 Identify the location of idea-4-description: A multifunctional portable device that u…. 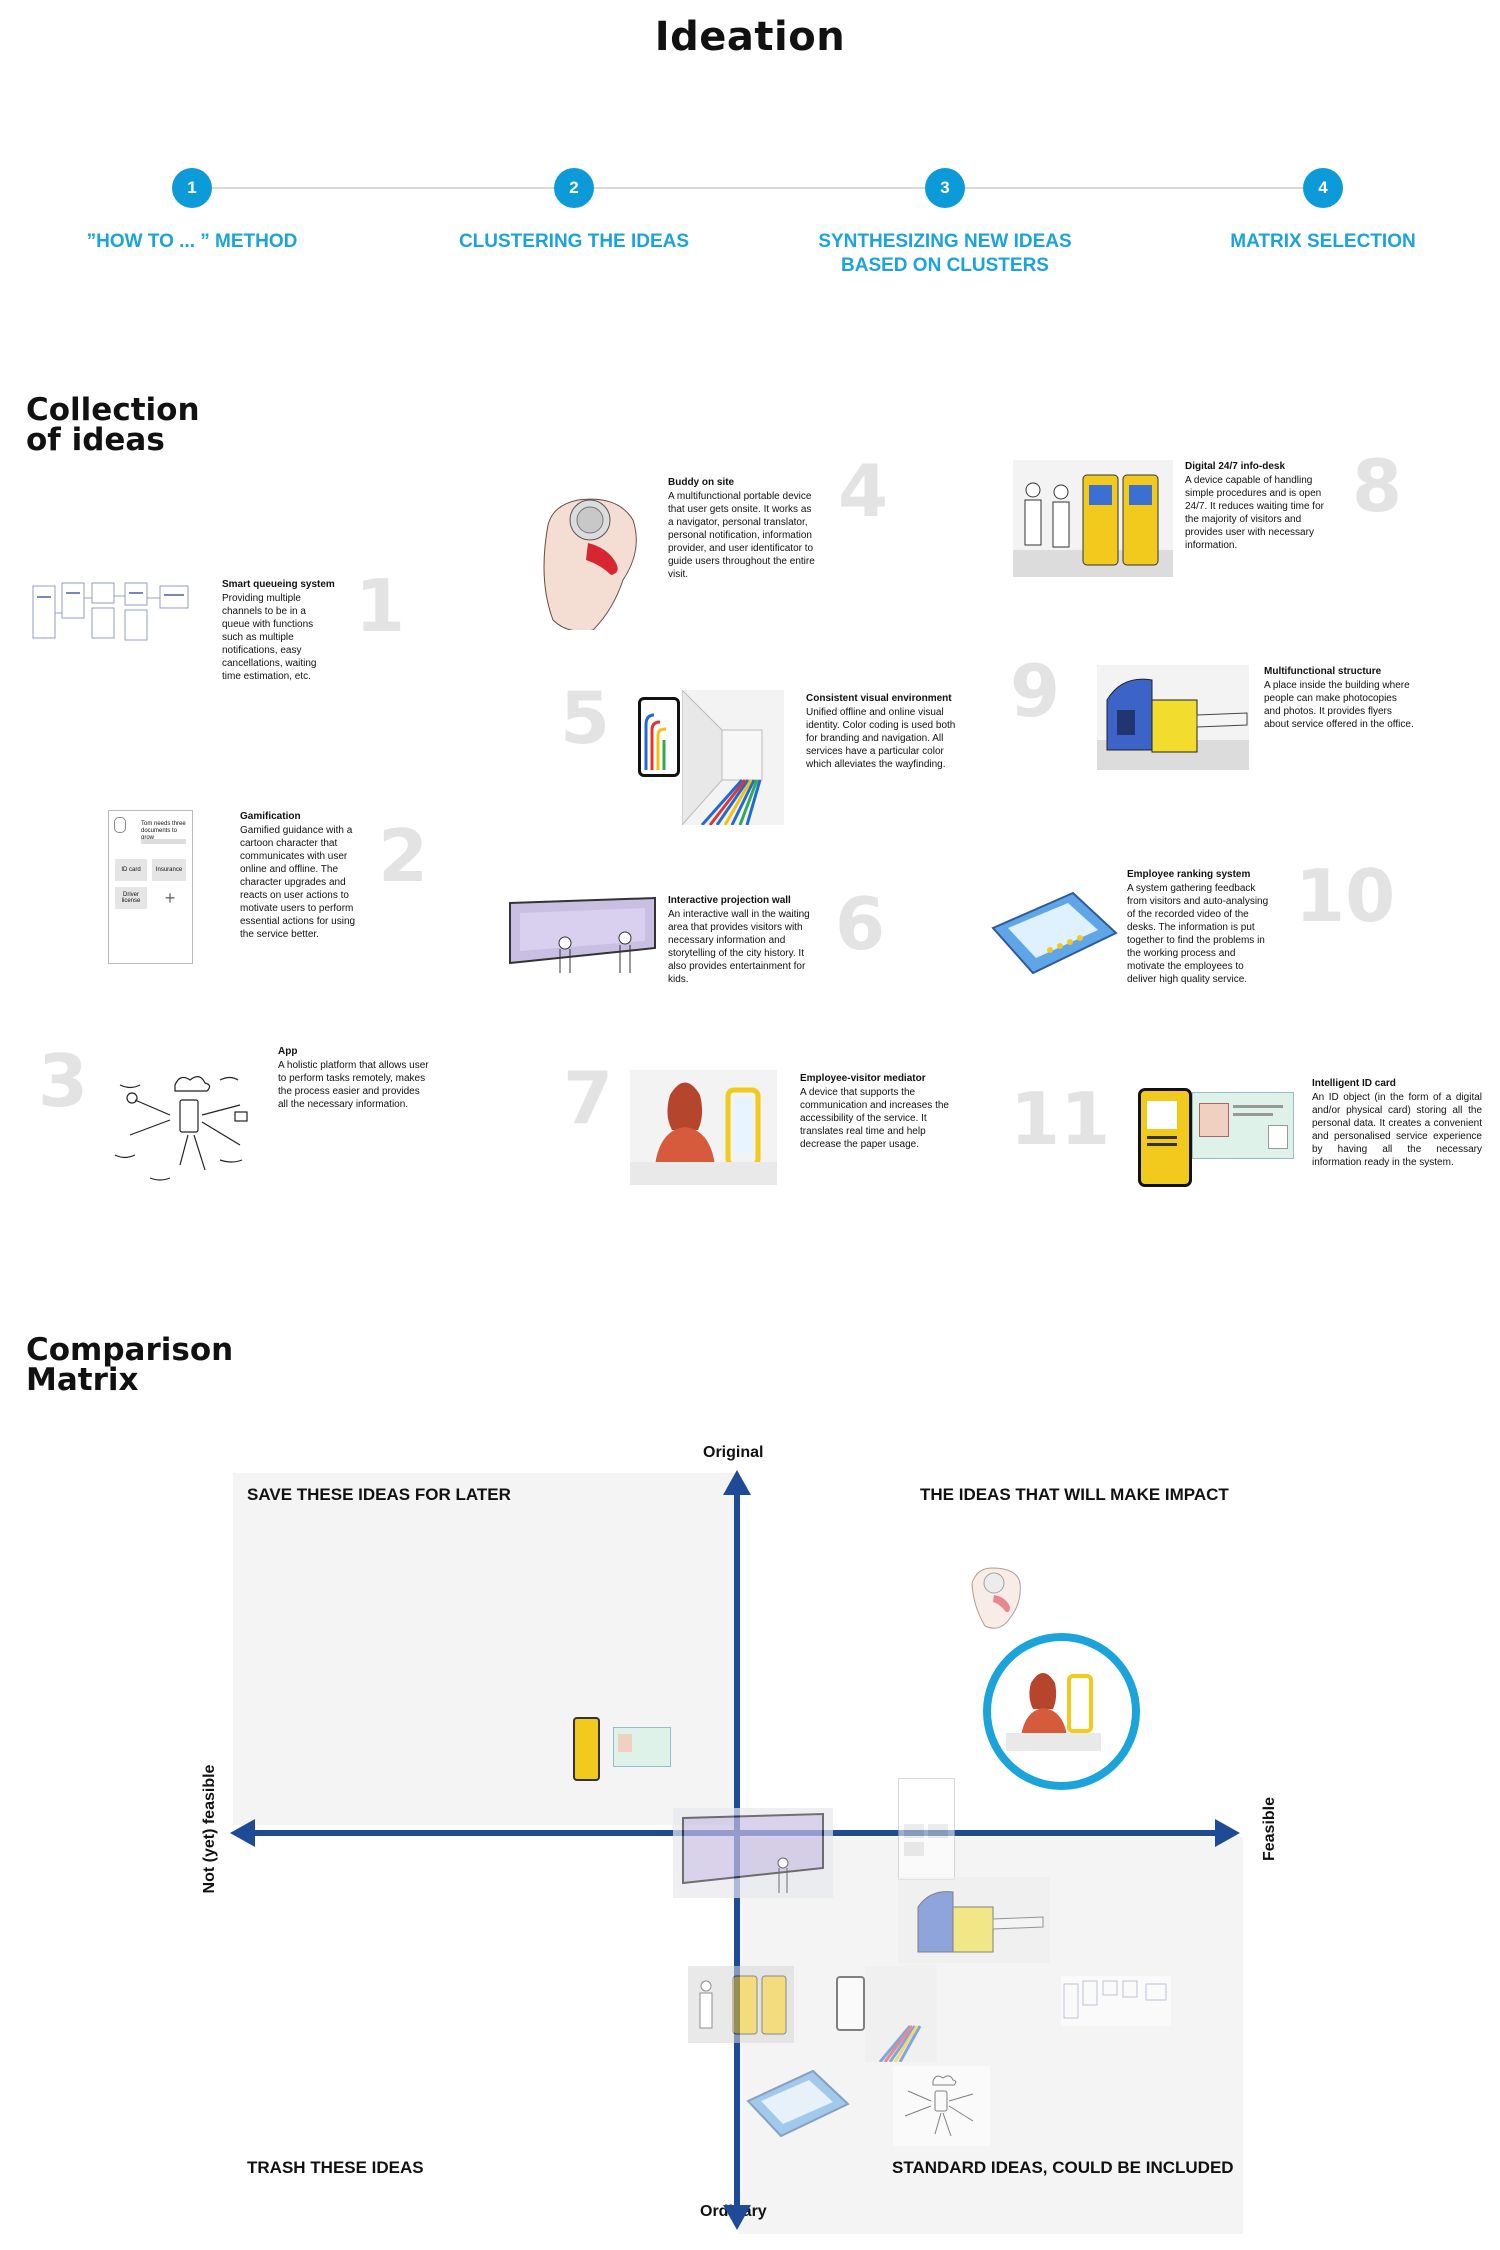
(741, 535).